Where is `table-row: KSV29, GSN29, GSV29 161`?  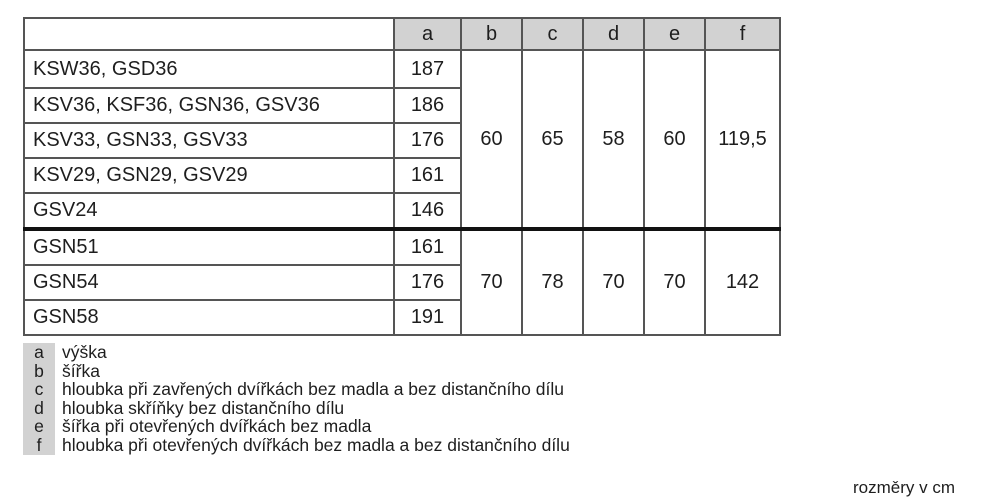
table-row: KSV29, GSN29, GSV29 161 is located at coordinates (401, 175).